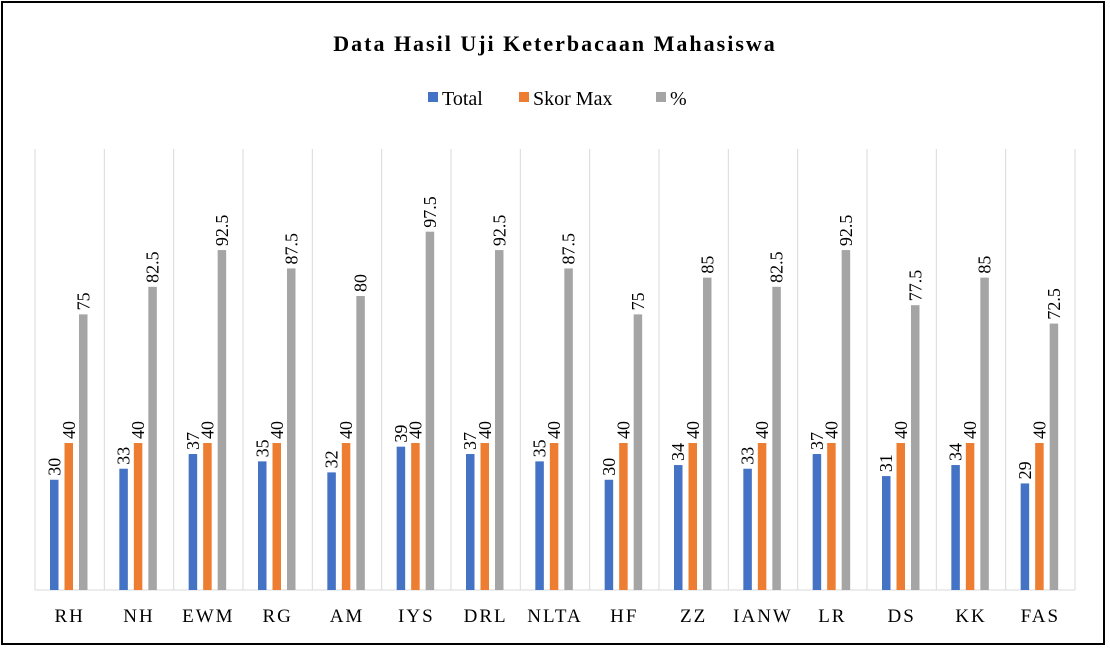  What do you see at coordinates (360, 443) in the screenshot?
I see `bar-pct-AM` at bounding box center [360, 443].